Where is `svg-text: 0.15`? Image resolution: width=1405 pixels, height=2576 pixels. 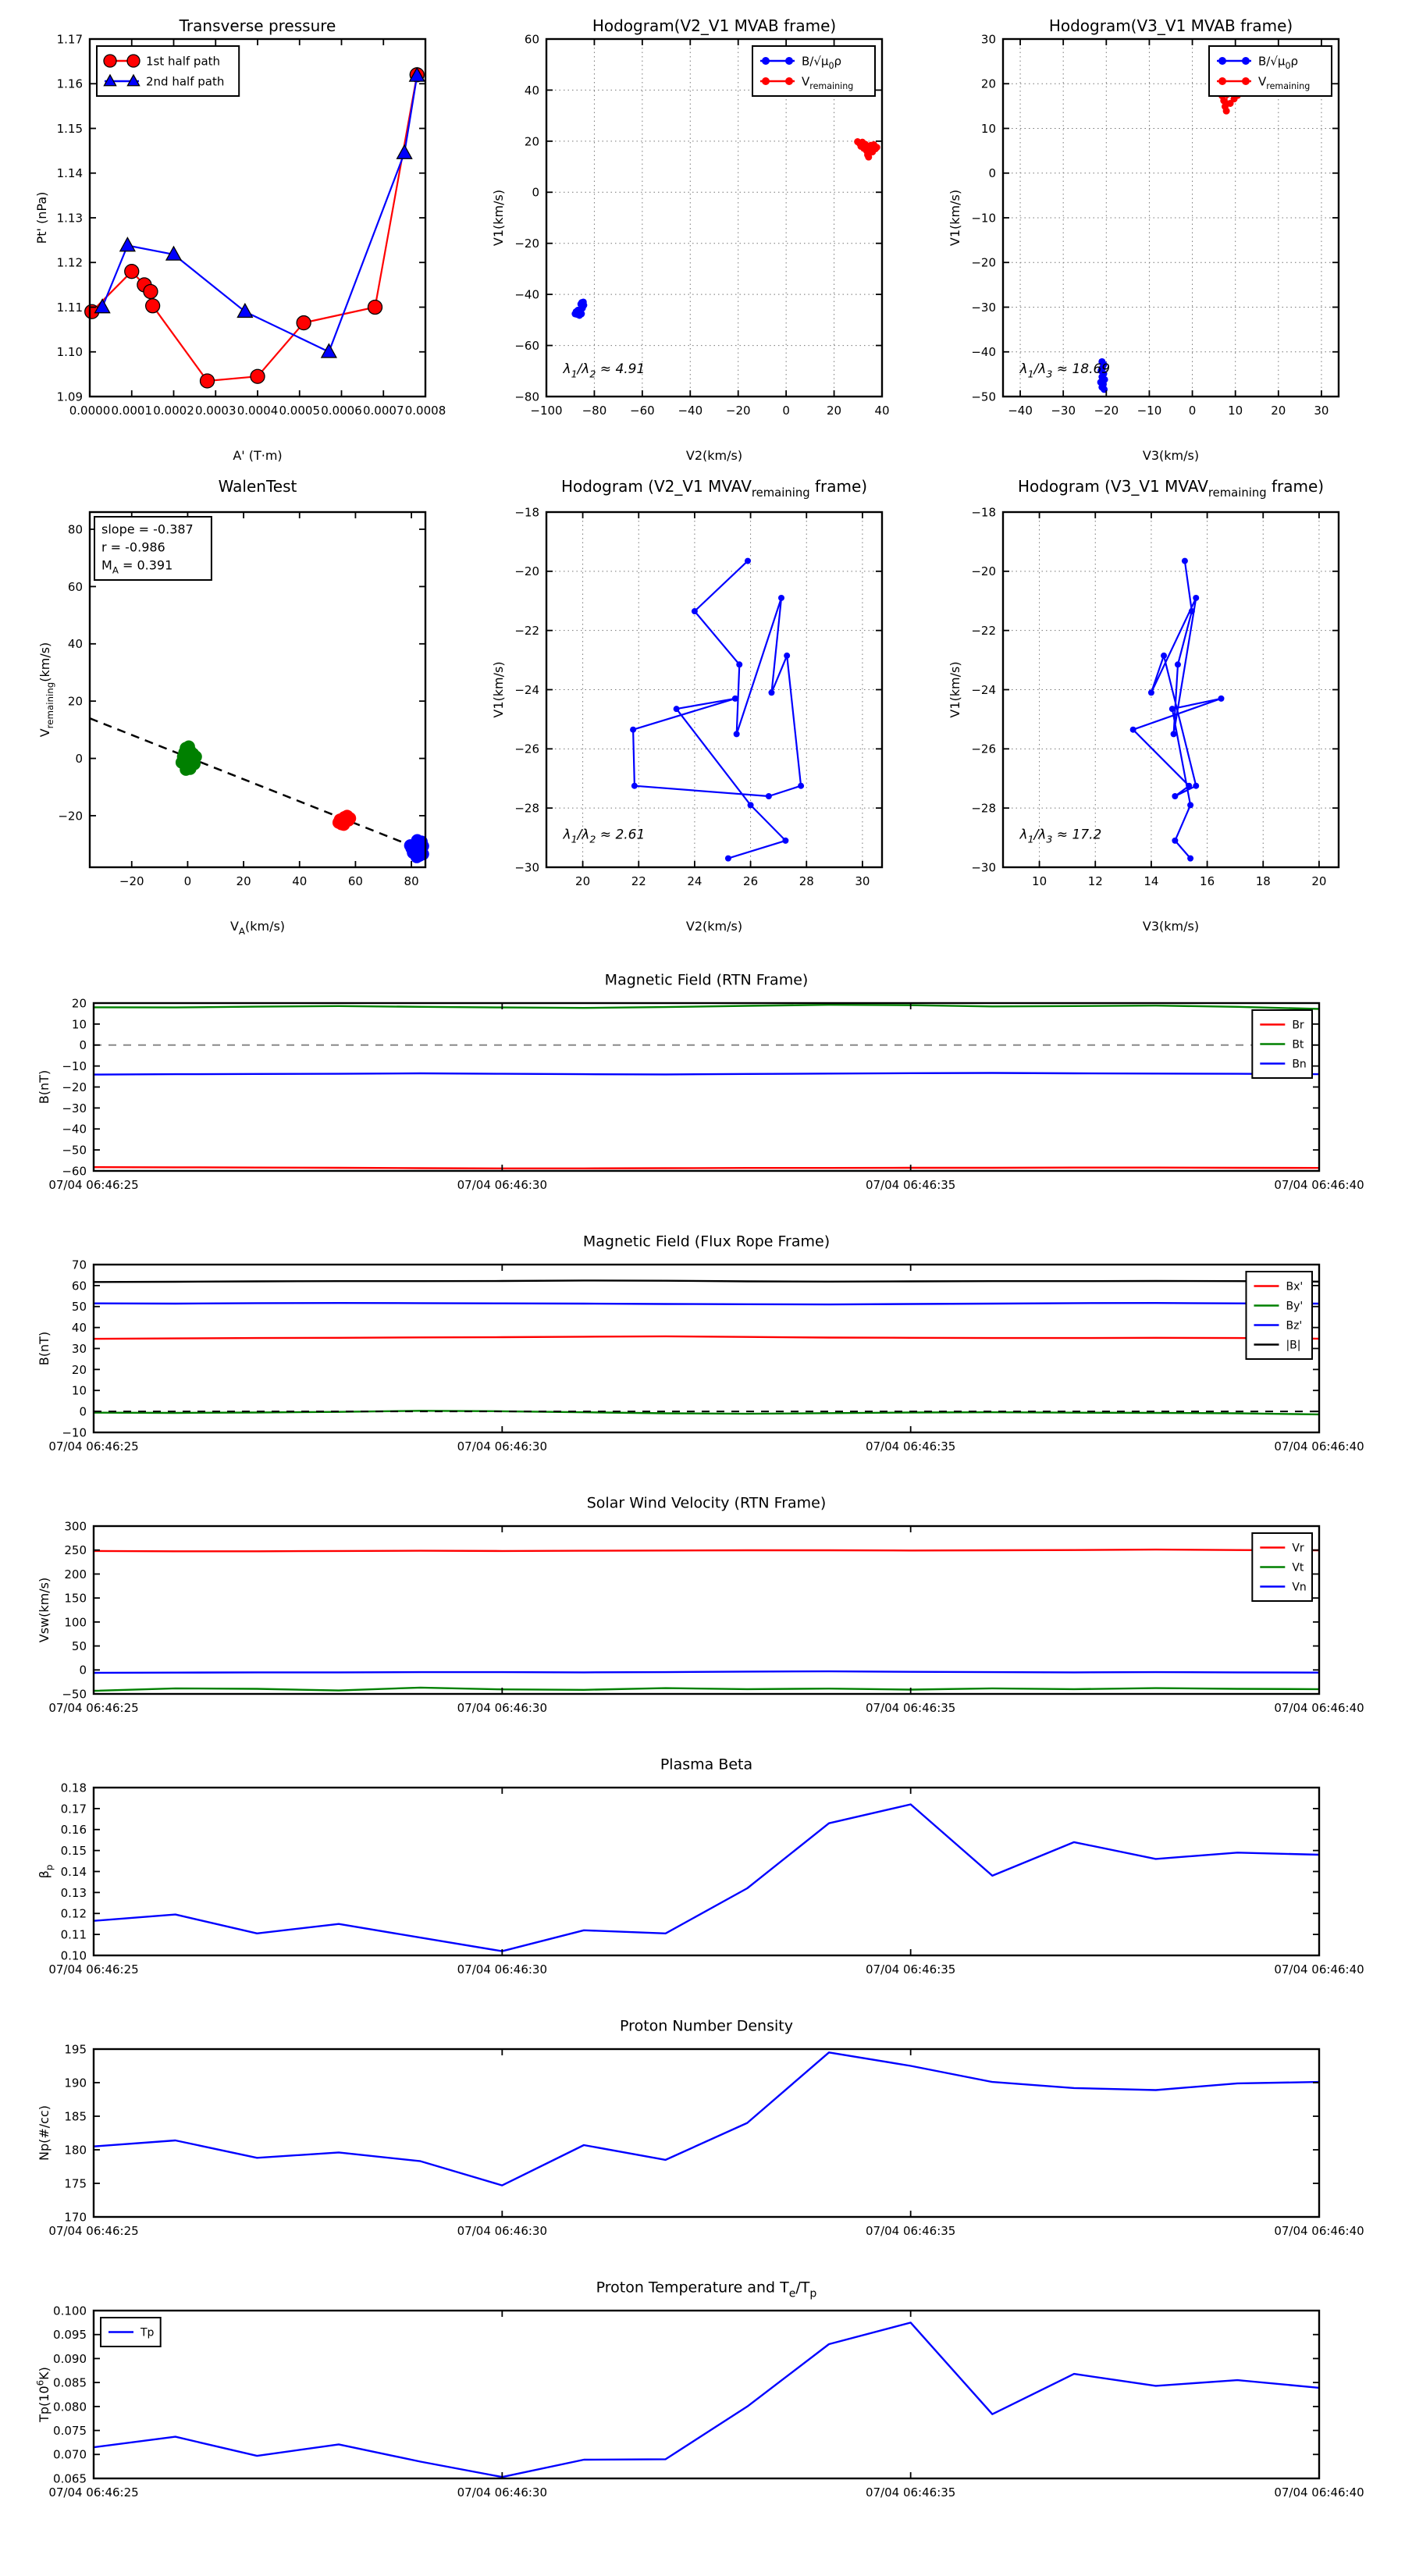
svg-text: 0.15 is located at coordinates (74, 1851).